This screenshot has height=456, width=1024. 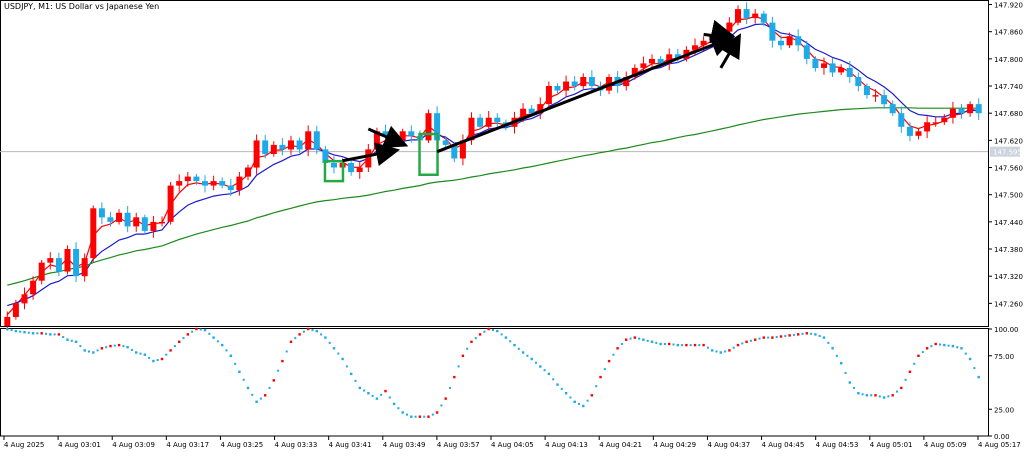 I want to click on time-tick-label: 4 Aug 05:17, so click(x=999, y=445).